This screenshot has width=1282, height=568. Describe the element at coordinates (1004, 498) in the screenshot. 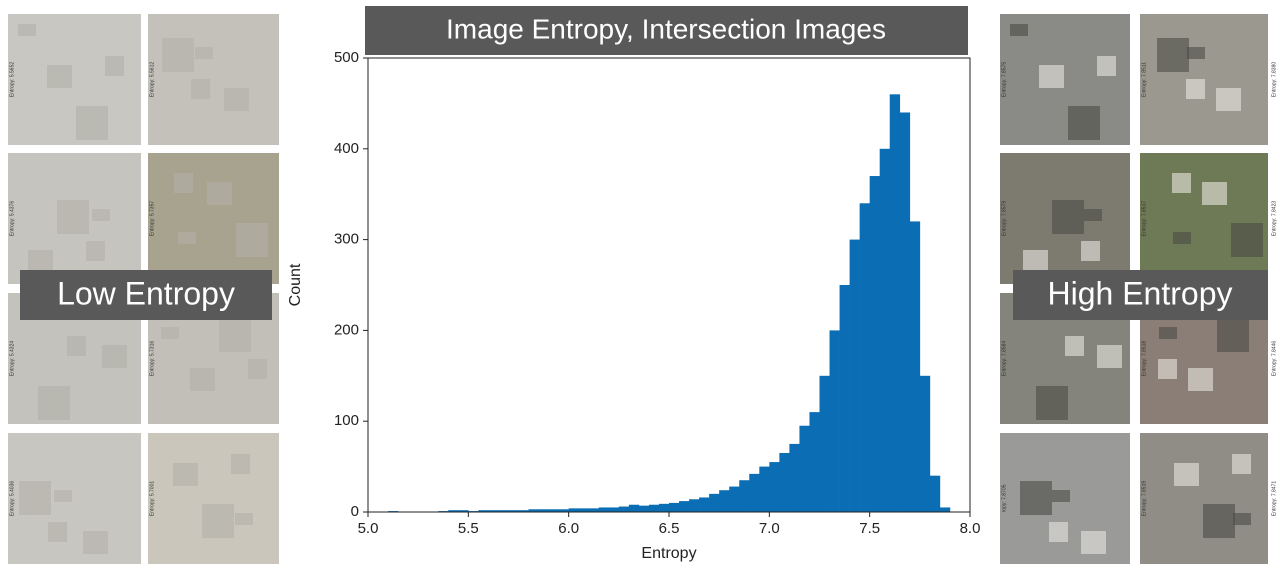

I see `tile-caption: ropy: 7.8705` at that location.